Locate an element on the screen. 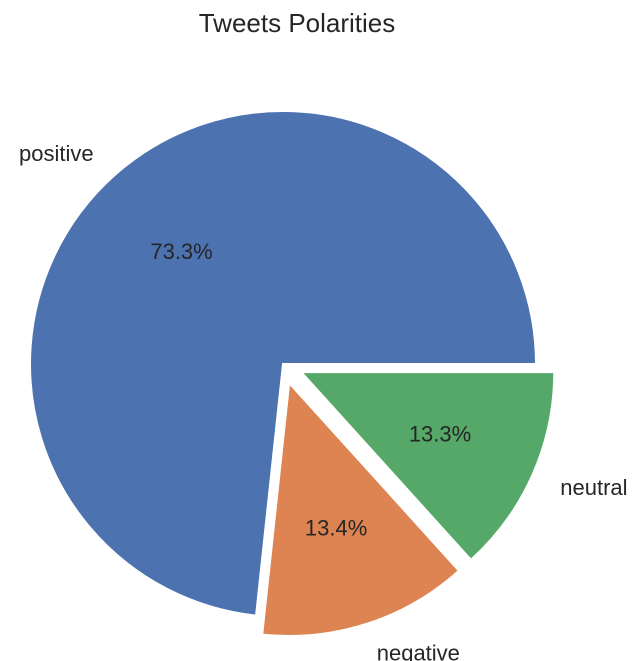 The height and width of the screenshot is (661, 635). pie-label-negative: negative is located at coordinates (418, 651).